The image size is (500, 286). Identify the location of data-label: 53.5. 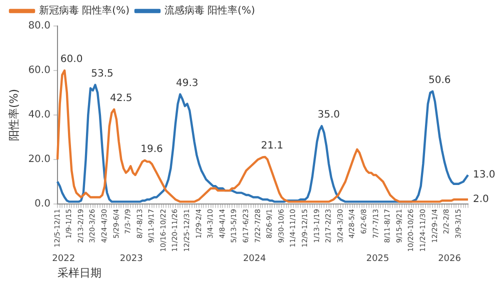
(102, 74).